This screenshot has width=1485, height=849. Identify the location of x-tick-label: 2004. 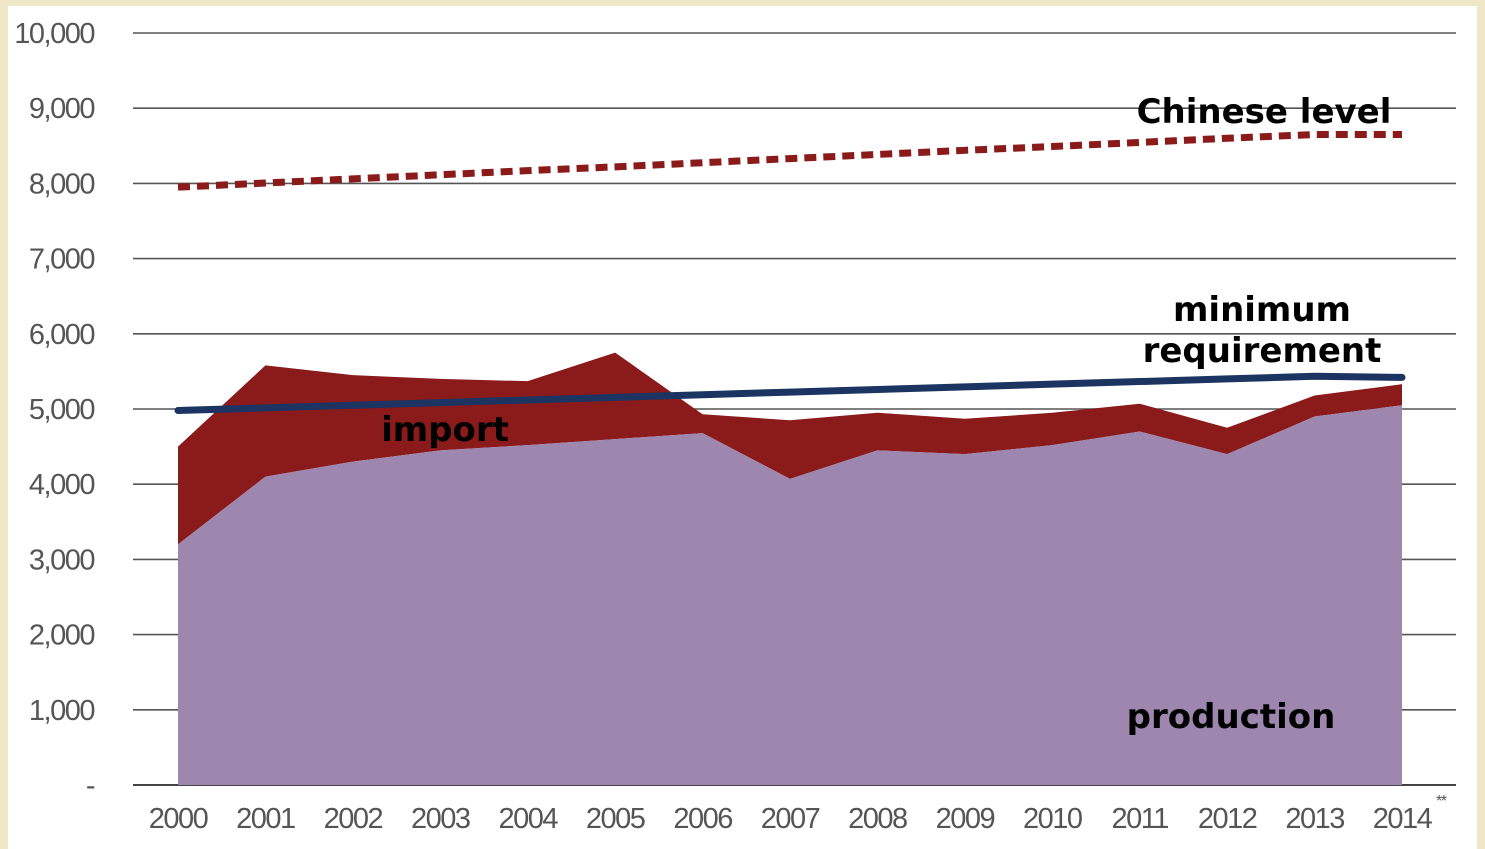
(528, 819).